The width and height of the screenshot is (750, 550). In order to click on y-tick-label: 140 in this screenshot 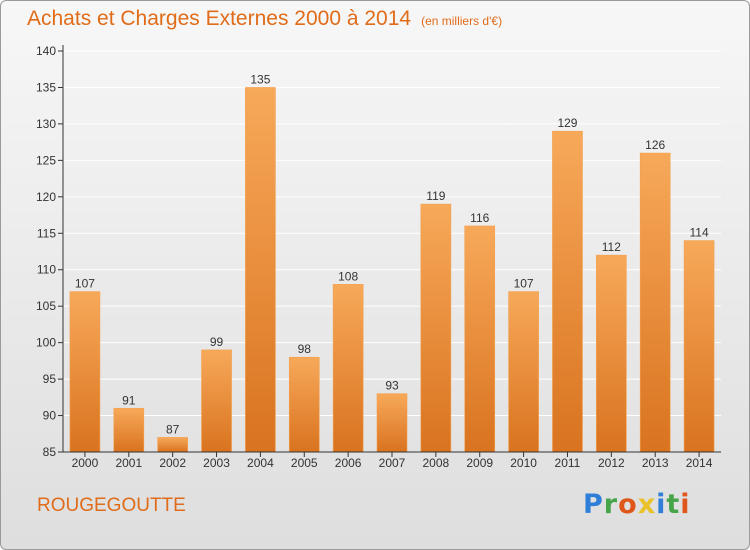, I will do `click(46, 51)`.